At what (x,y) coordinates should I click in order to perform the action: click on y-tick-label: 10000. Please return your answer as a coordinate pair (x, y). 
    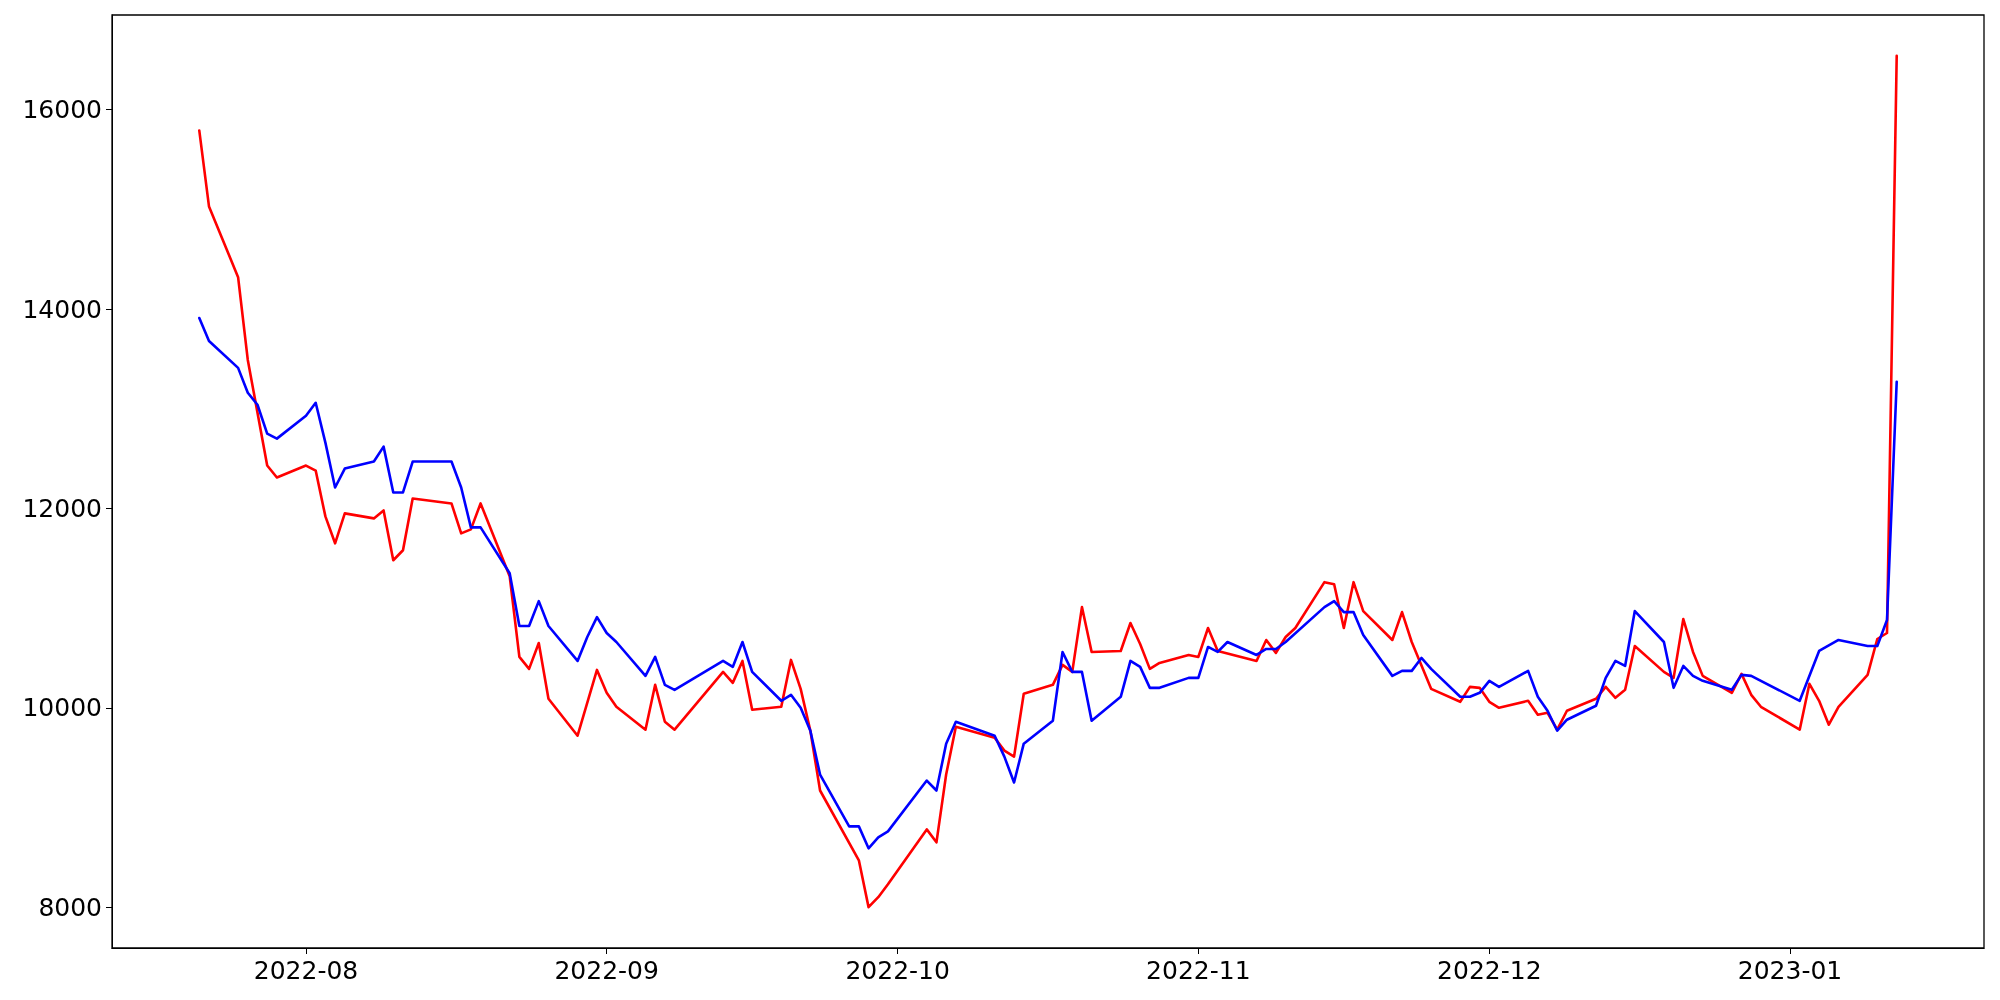
    Looking at the image, I should click on (62, 708).